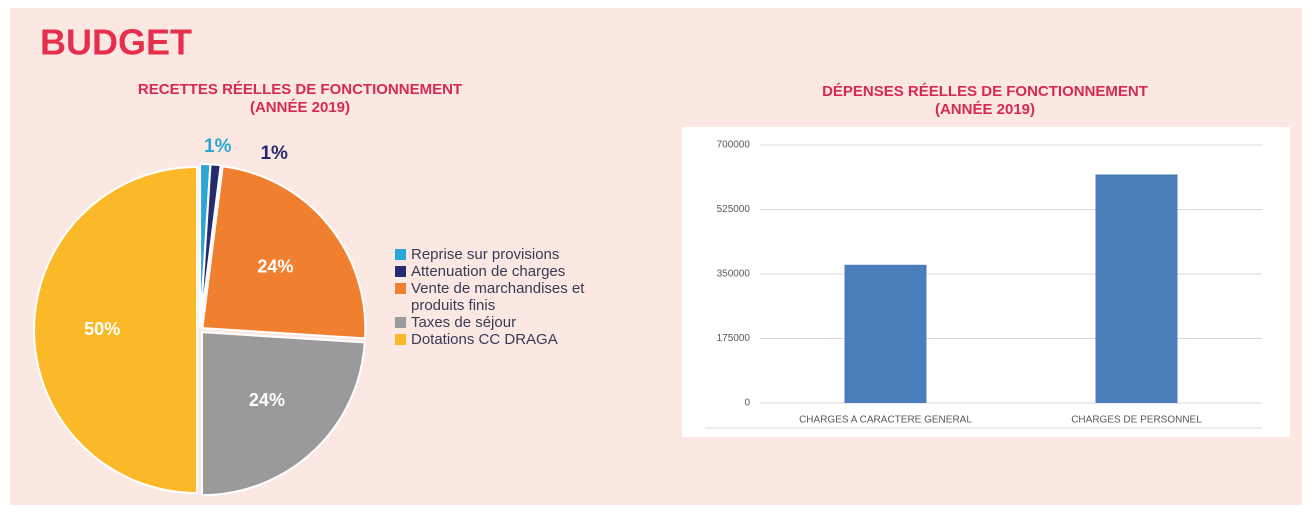 The image size is (1312, 513). What do you see at coordinates (734, 274) in the screenshot?
I see `y-tick-label: 350000` at bounding box center [734, 274].